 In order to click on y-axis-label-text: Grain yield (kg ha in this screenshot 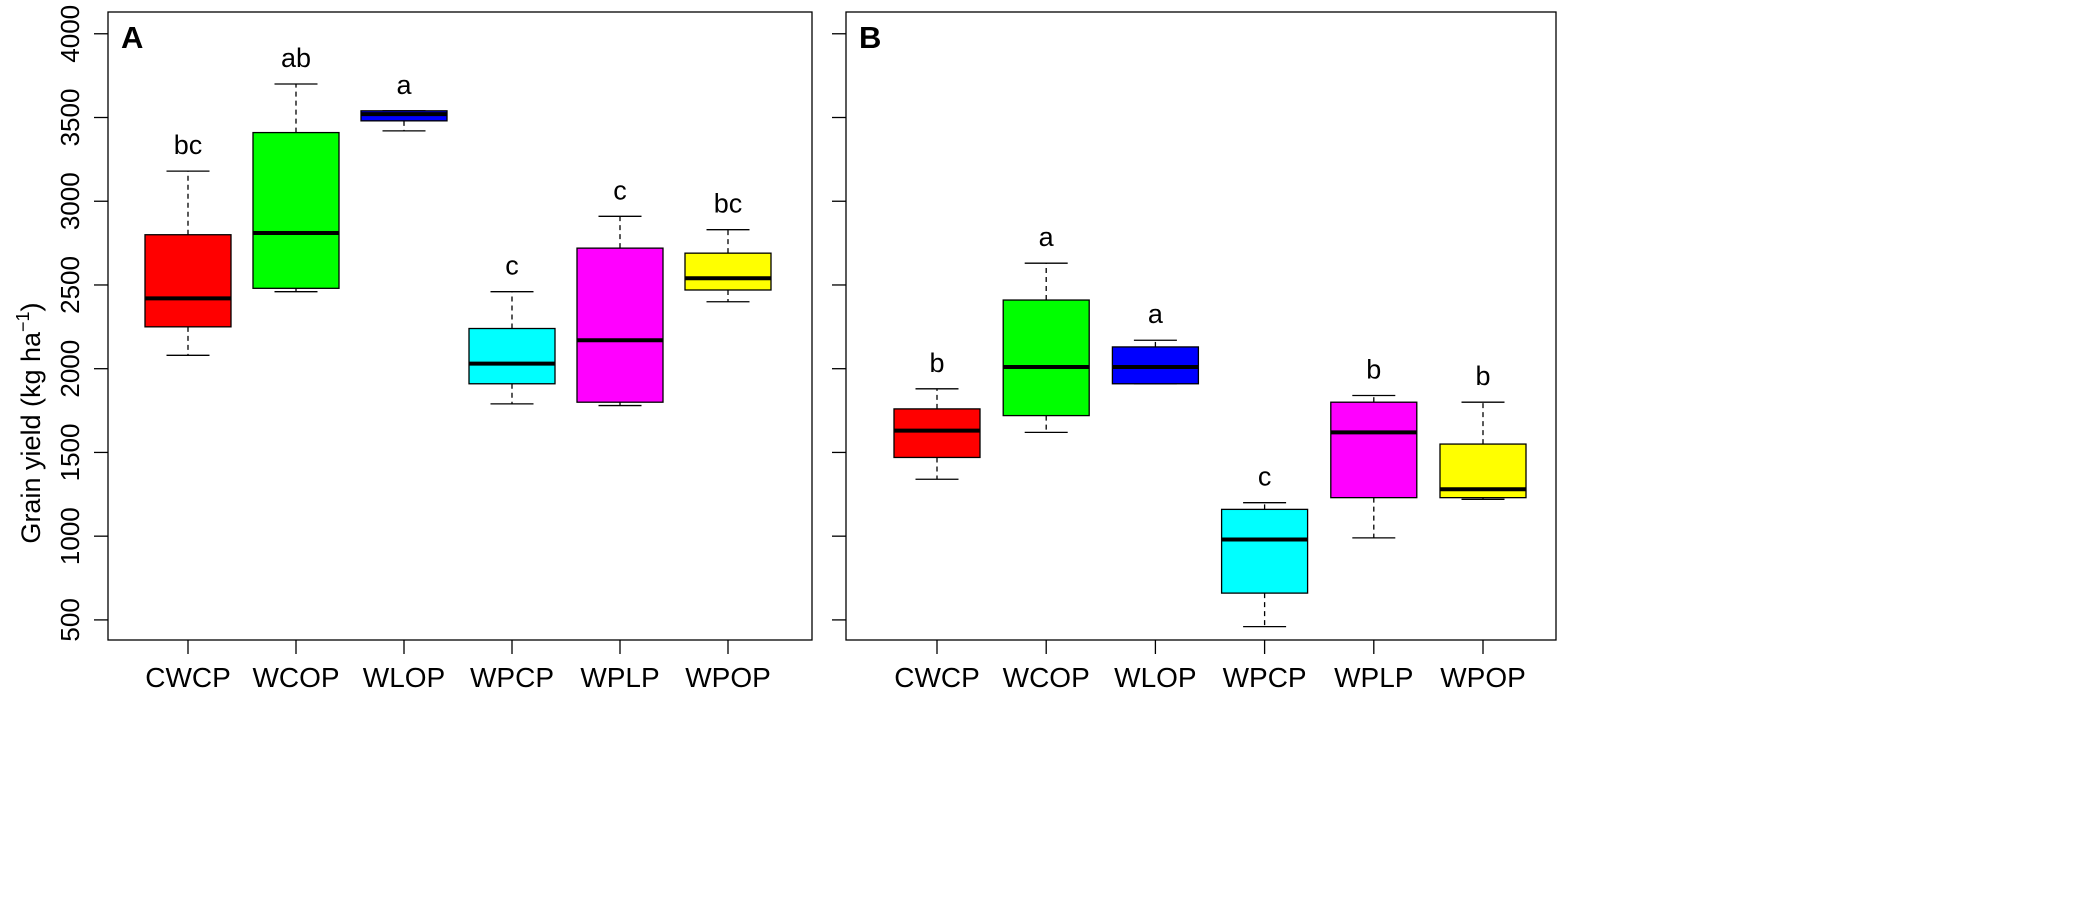, I will do `click(31, 437)`.